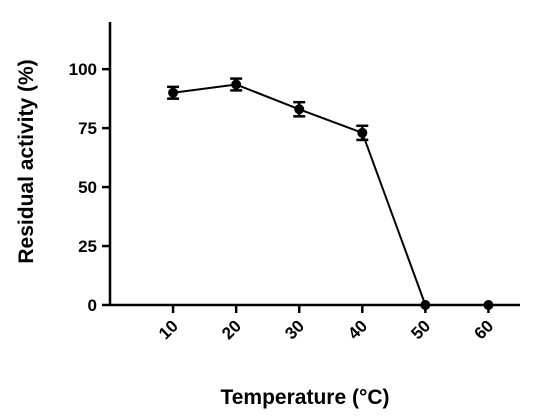 This screenshot has width=550, height=419. I want to click on x-tick-label: 50, so click(420, 329).